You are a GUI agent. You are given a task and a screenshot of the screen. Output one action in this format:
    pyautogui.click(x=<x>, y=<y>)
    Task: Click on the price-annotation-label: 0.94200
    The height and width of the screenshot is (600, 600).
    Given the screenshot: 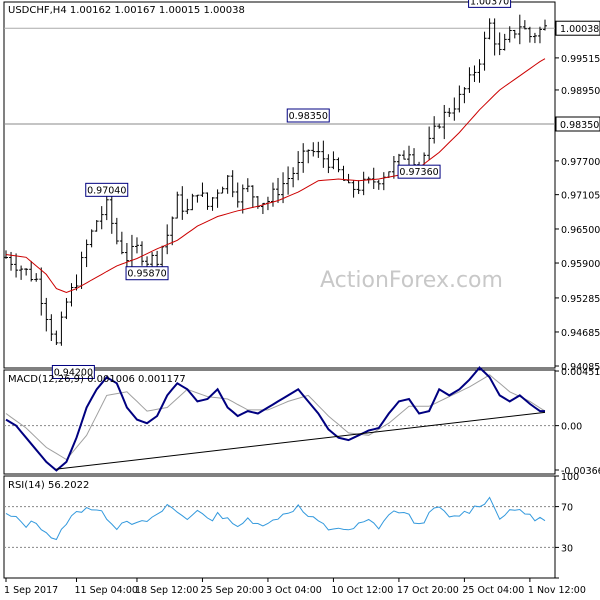 What is the action you would take?
    pyautogui.click(x=73, y=372)
    